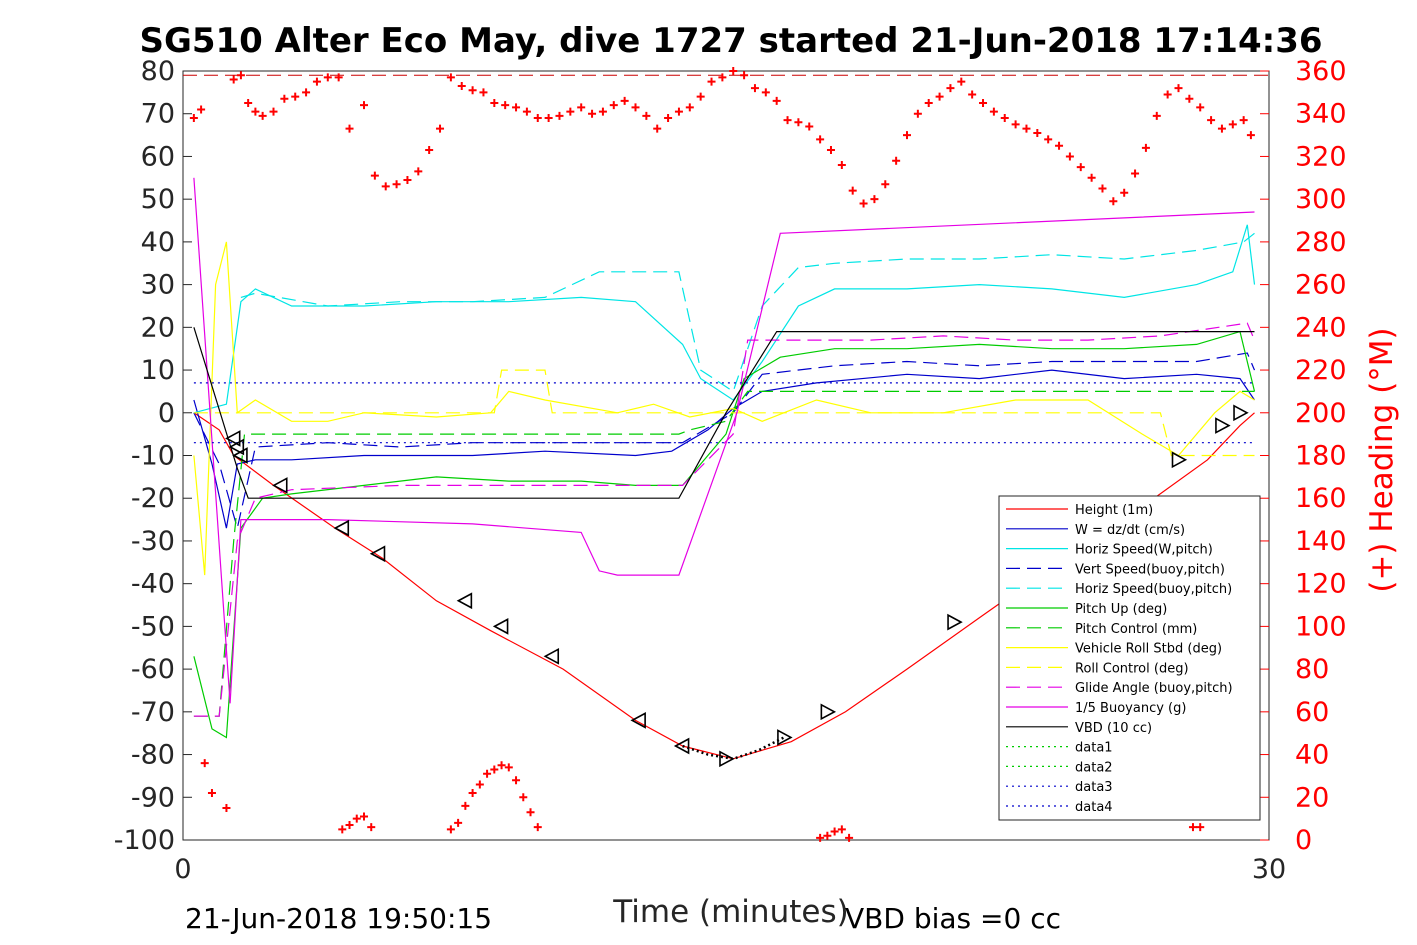 This screenshot has height=945, width=1417. I want to click on y-tick-left-label: 60, so click(158, 156).